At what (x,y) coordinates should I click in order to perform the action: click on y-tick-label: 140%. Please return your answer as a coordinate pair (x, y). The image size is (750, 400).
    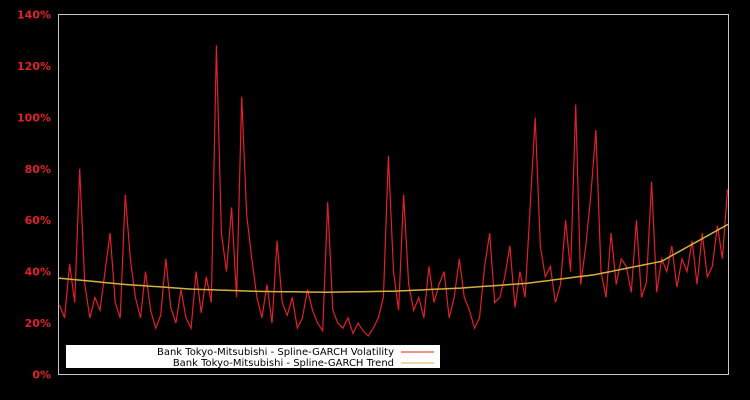
    Looking at the image, I should click on (34, 15).